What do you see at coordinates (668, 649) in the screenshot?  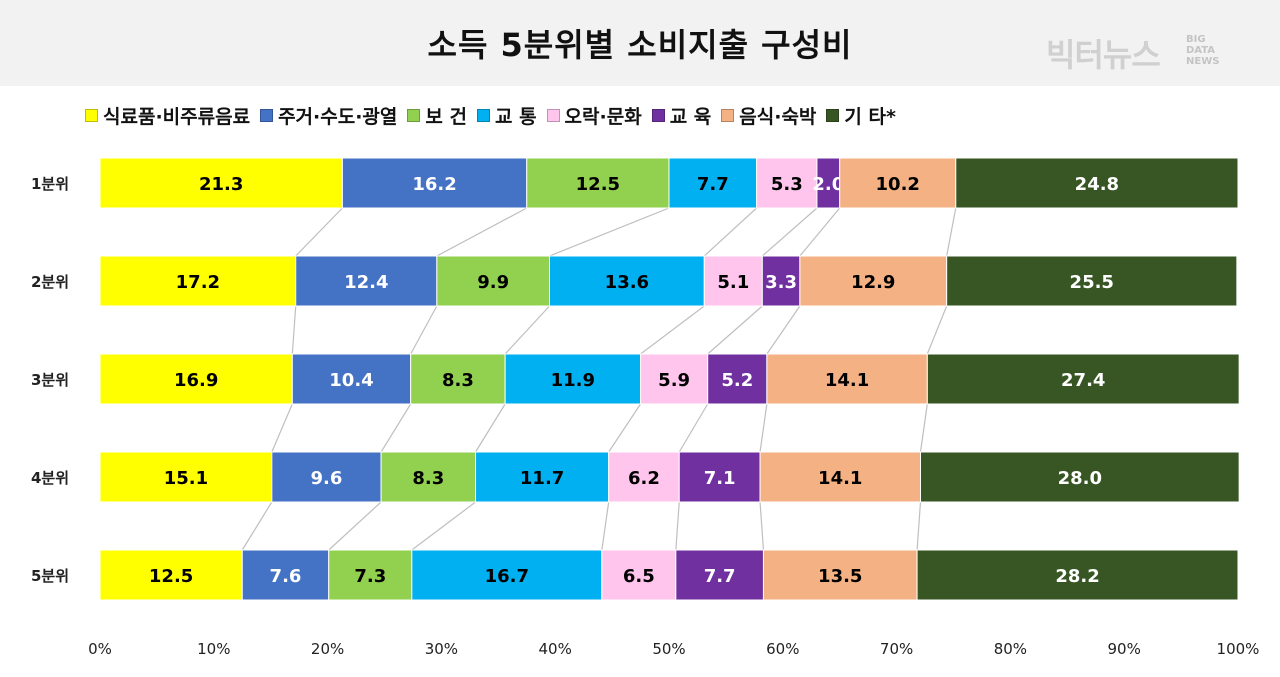 I see `x-tick-label: 50%` at bounding box center [668, 649].